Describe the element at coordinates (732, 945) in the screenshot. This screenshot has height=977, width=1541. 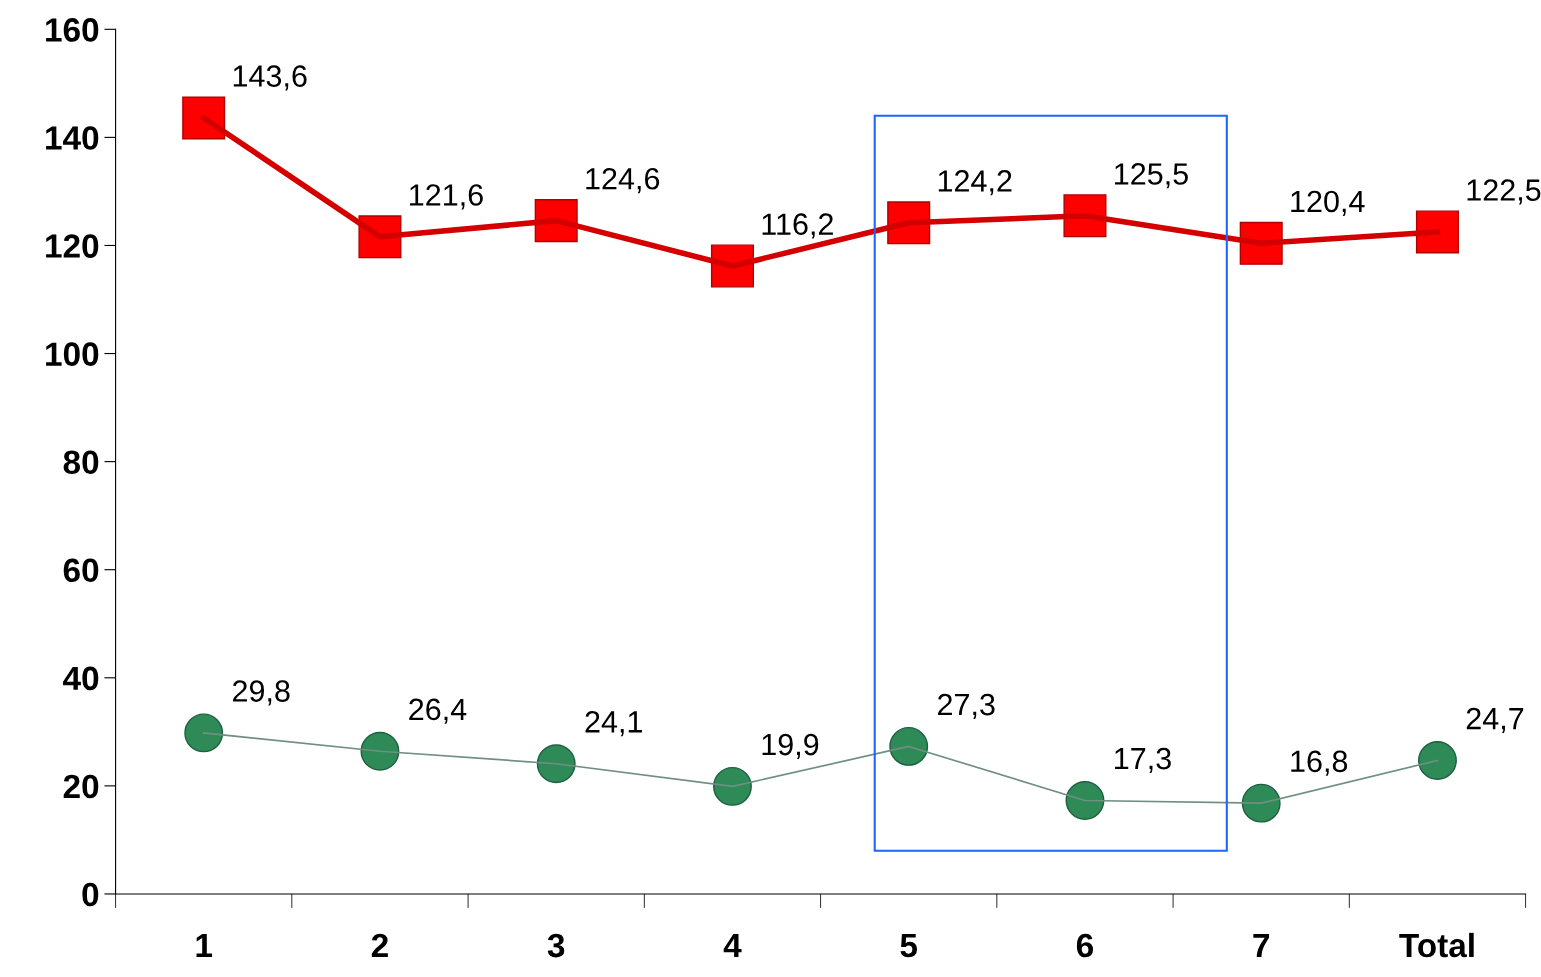
I see `x-tick-label: 4` at that location.